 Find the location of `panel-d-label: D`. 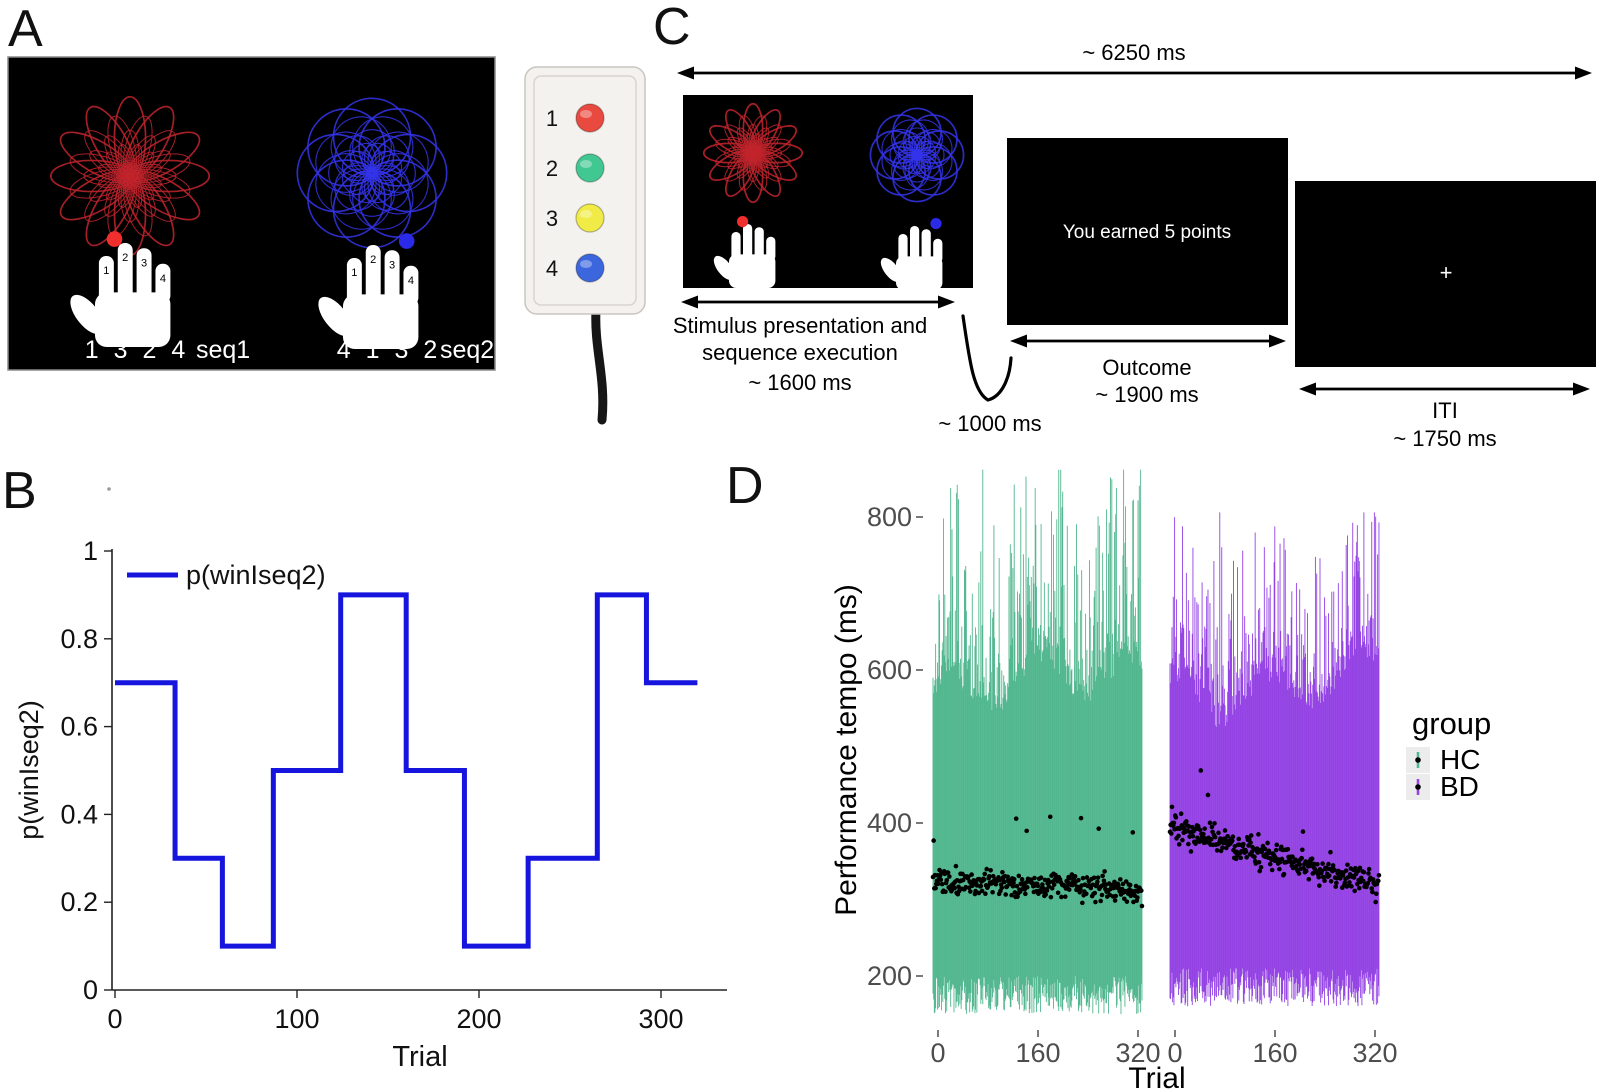

panel-d-label: D is located at coordinates (745, 486).